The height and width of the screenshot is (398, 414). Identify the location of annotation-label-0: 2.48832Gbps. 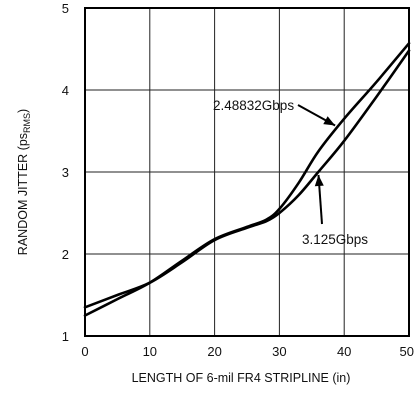
(253, 105).